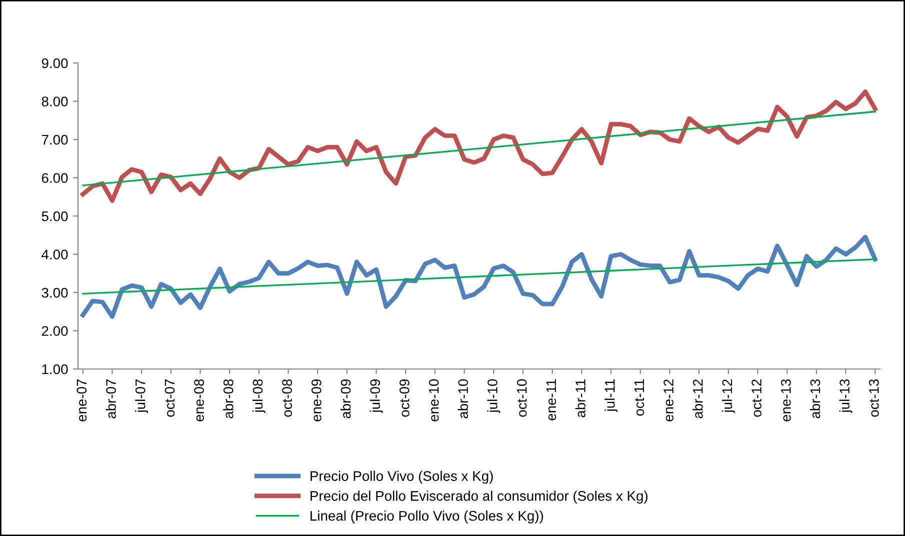 The image size is (905, 536). Describe the element at coordinates (697, 398) in the screenshot. I see `x-tick-label: abr-12` at that location.